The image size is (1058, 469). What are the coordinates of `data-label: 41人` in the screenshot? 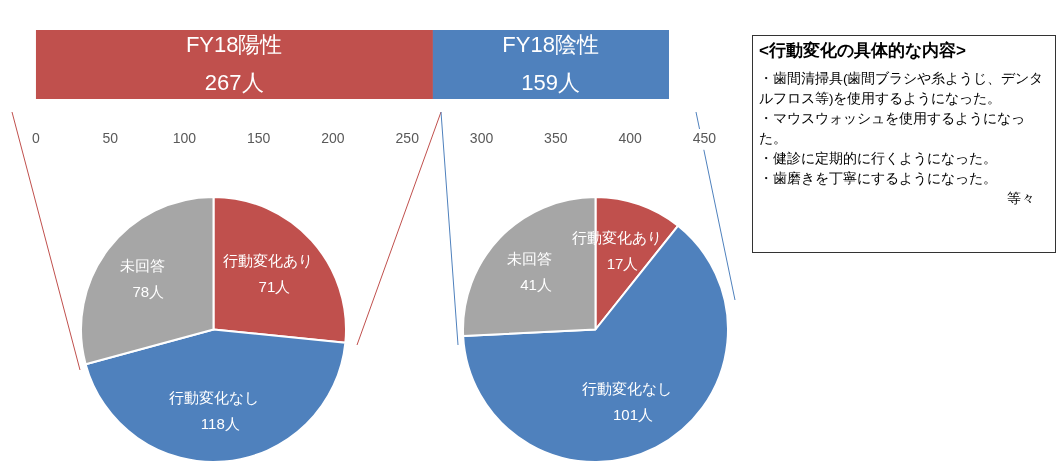 It's located at (536, 284).